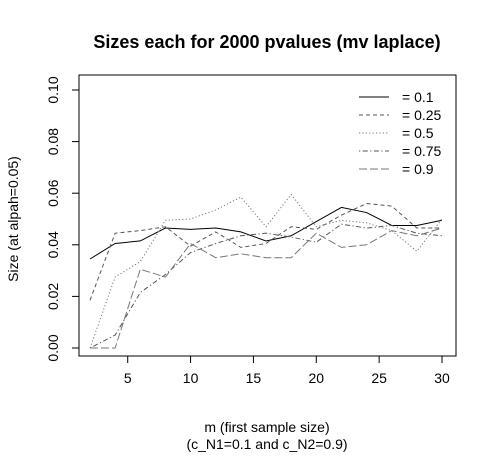 This screenshot has height=456, width=495. Describe the element at coordinates (266, 42) in the screenshot. I see `chart-title: Sizes each for 2000 pvalues (mv laplace)` at that location.